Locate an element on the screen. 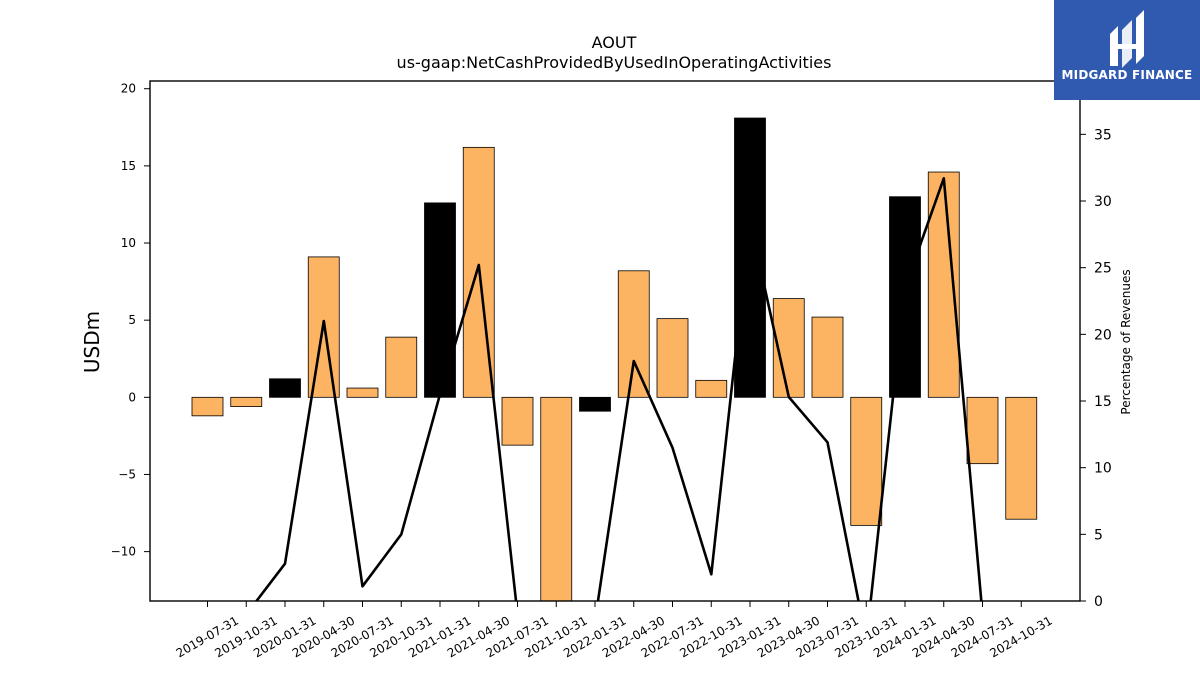  logo-text: MIDGARD FINANCE is located at coordinates (1127, 75).